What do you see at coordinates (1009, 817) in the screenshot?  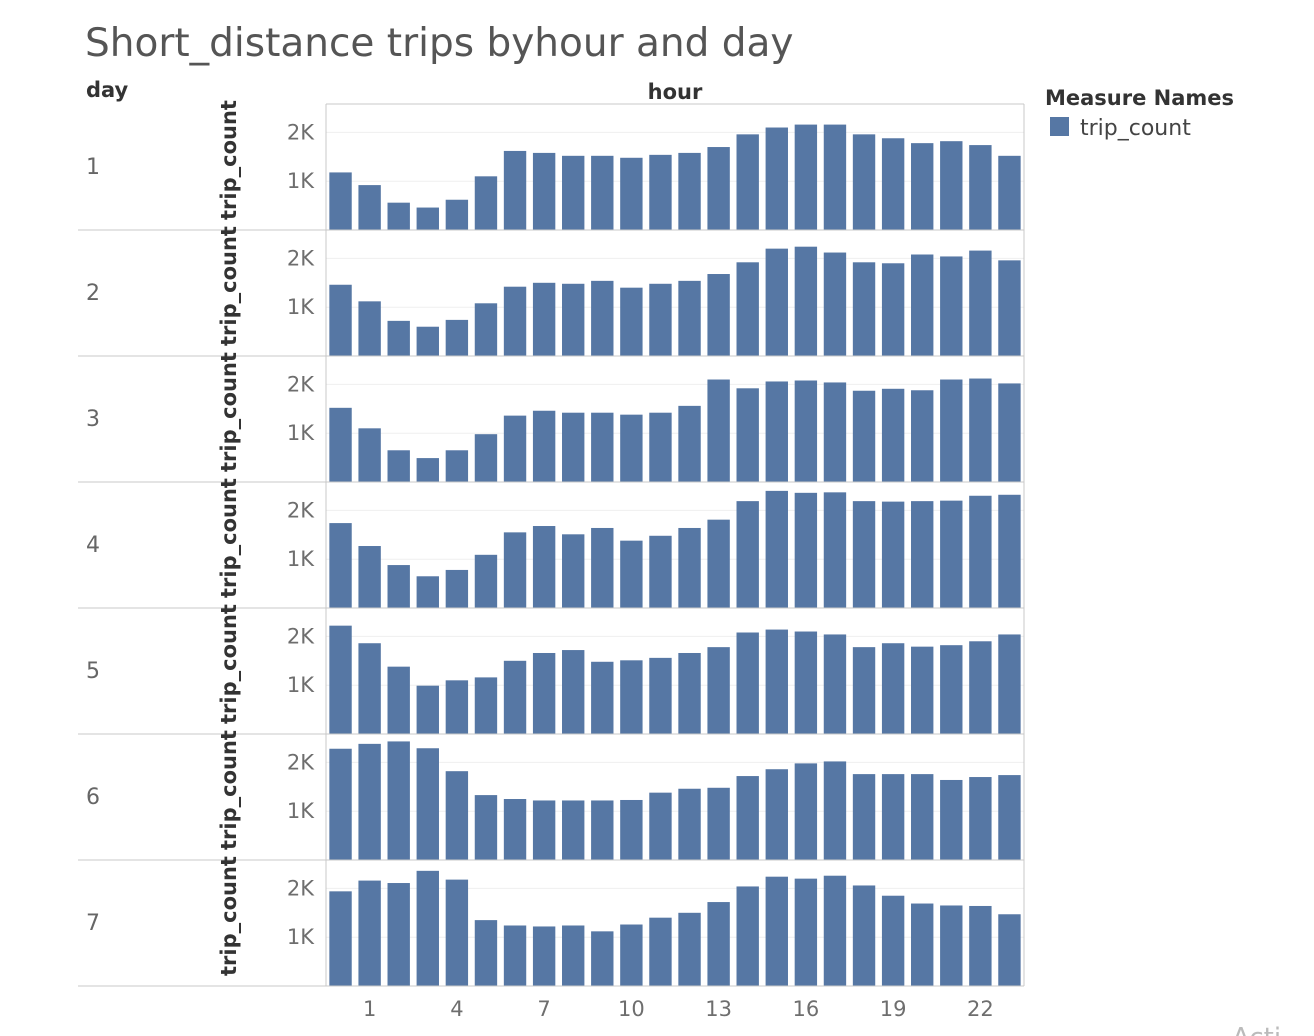 I see `bar-day6-hour23: 1740` at bounding box center [1009, 817].